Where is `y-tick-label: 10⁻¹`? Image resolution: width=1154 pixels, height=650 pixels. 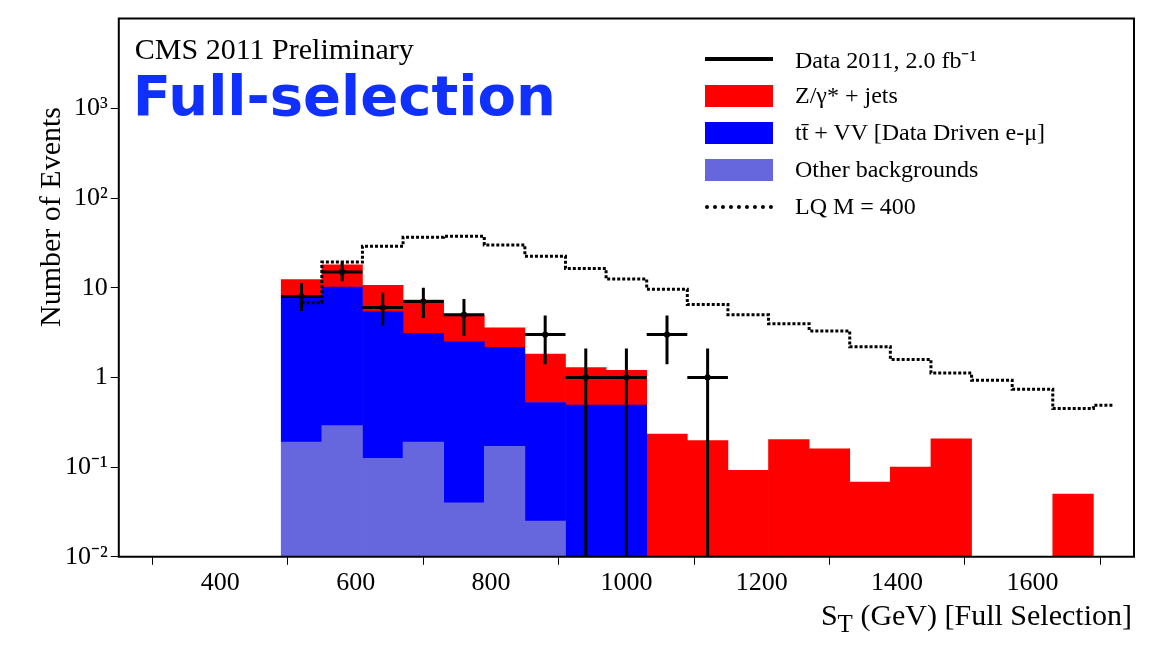 y-tick-label: 10⁻¹ is located at coordinates (86, 465).